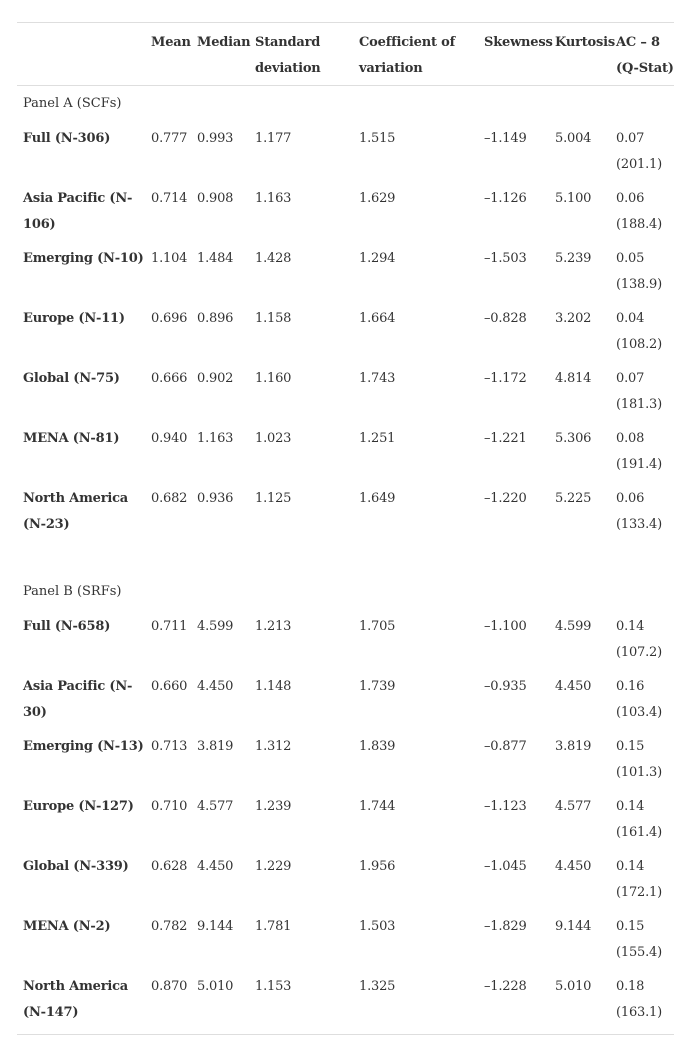 This screenshot has width=688, height=1042. What do you see at coordinates (639, 212) in the screenshot?
I see `ac-8-cell: 0.06 (188.4)` at bounding box center [639, 212].